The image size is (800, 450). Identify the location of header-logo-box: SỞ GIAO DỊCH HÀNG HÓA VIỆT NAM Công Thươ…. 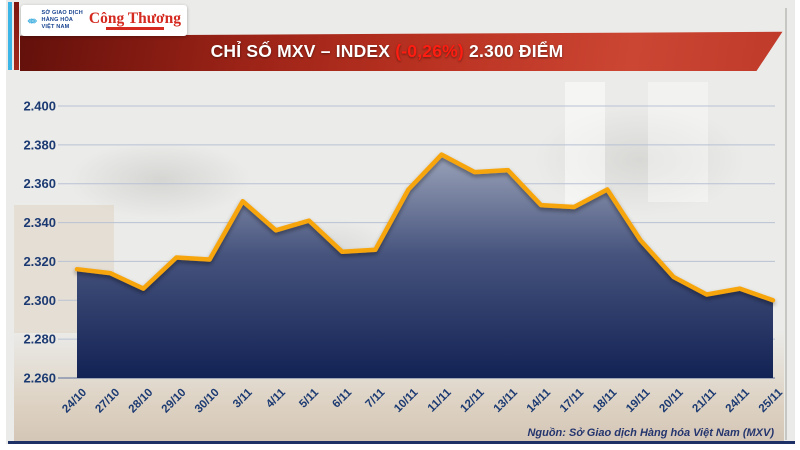
(104, 20).